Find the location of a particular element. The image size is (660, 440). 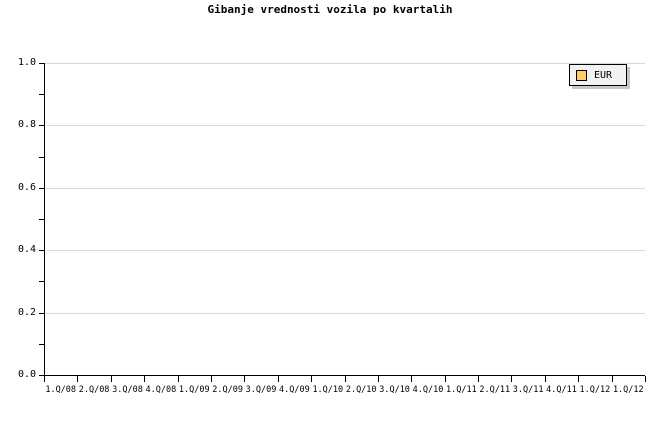

x-axis-tick-label: 1.Q/09 is located at coordinates (194, 390).